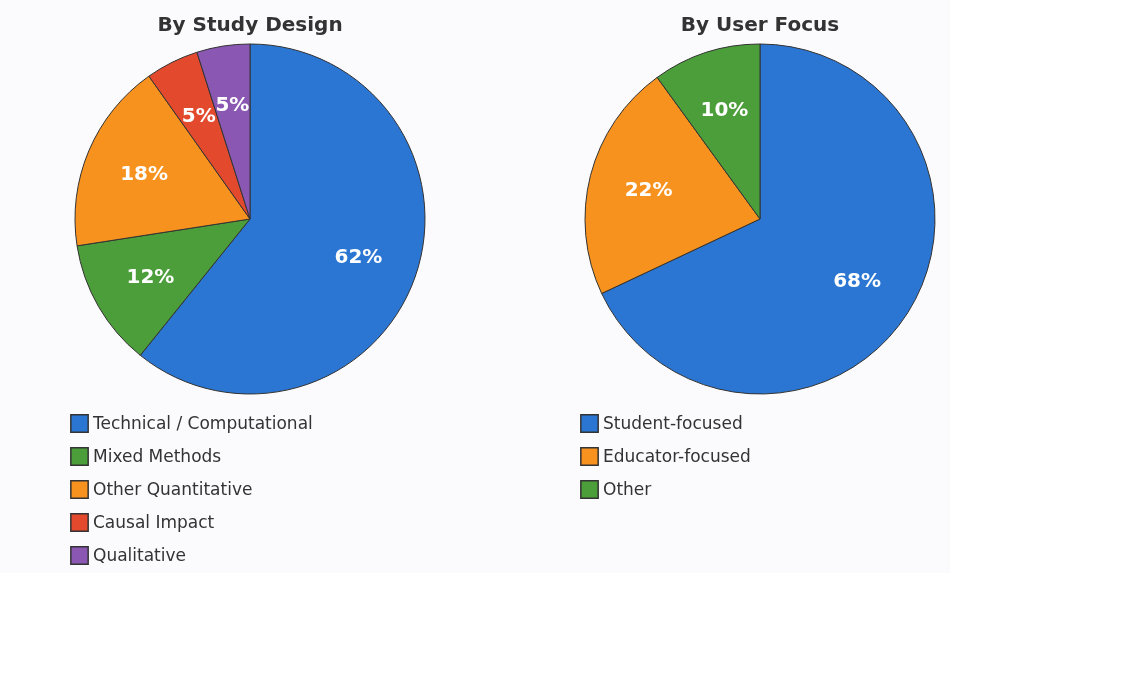 The height and width of the screenshot is (698, 1121). I want to click on legend-label: Technical / Computational, so click(202, 422).